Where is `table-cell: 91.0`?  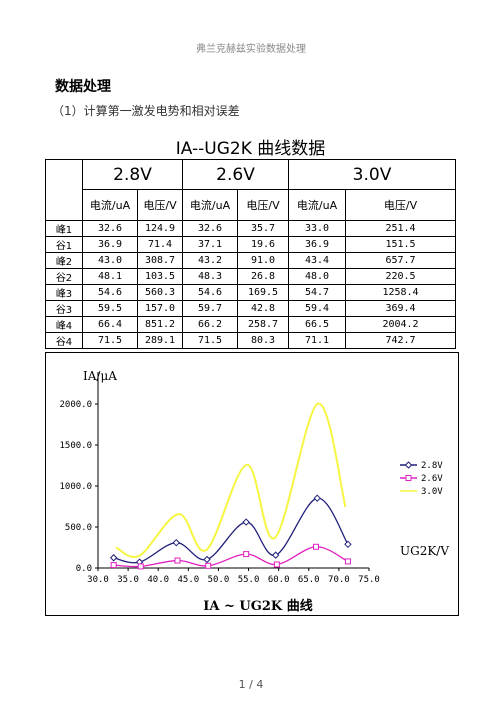 table-cell: 91.0 is located at coordinates (263, 260).